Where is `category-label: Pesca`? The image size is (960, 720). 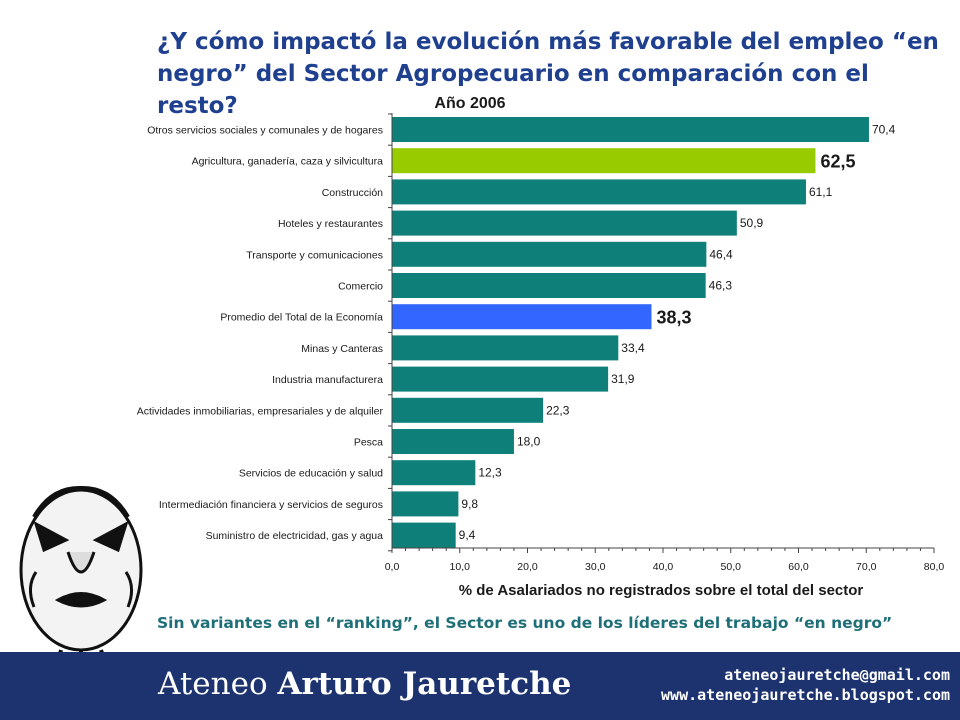 category-label: Pesca is located at coordinates (368, 443).